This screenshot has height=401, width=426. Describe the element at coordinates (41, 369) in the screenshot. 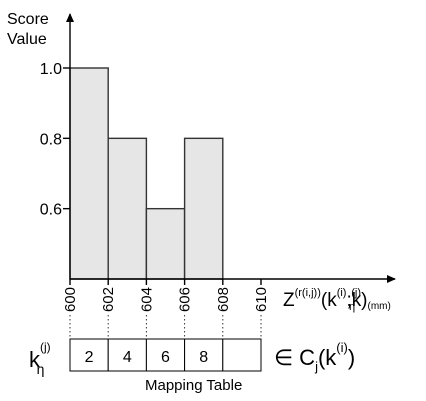

I see `row-label-sub: η` at that location.